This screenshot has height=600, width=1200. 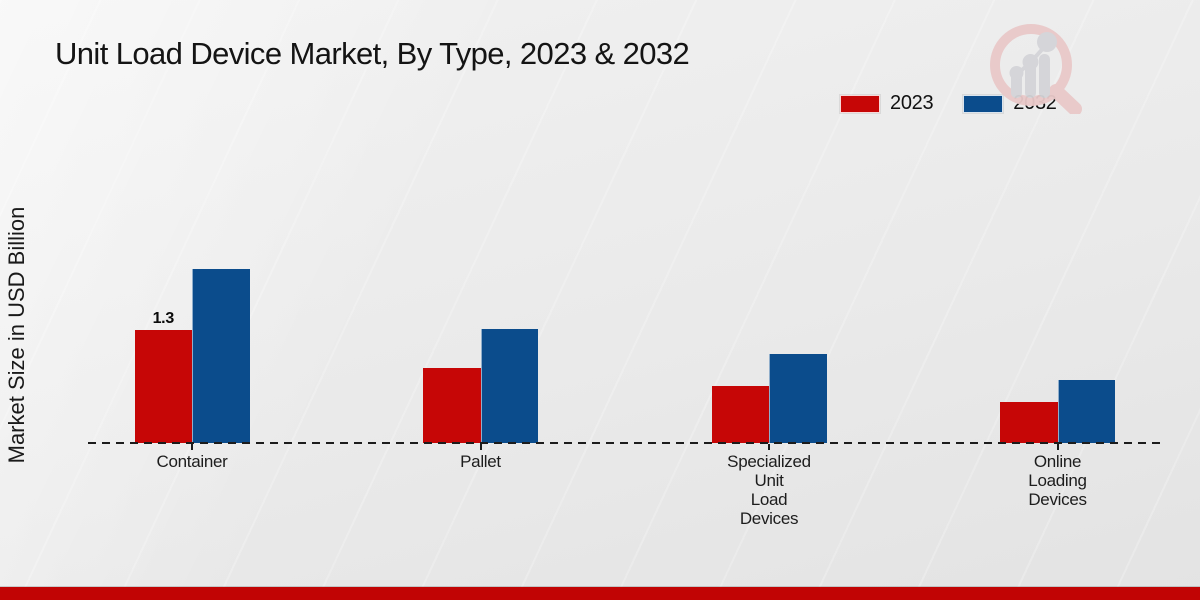 What do you see at coordinates (221, 356) in the screenshot?
I see `bar-2032-container` at bounding box center [221, 356].